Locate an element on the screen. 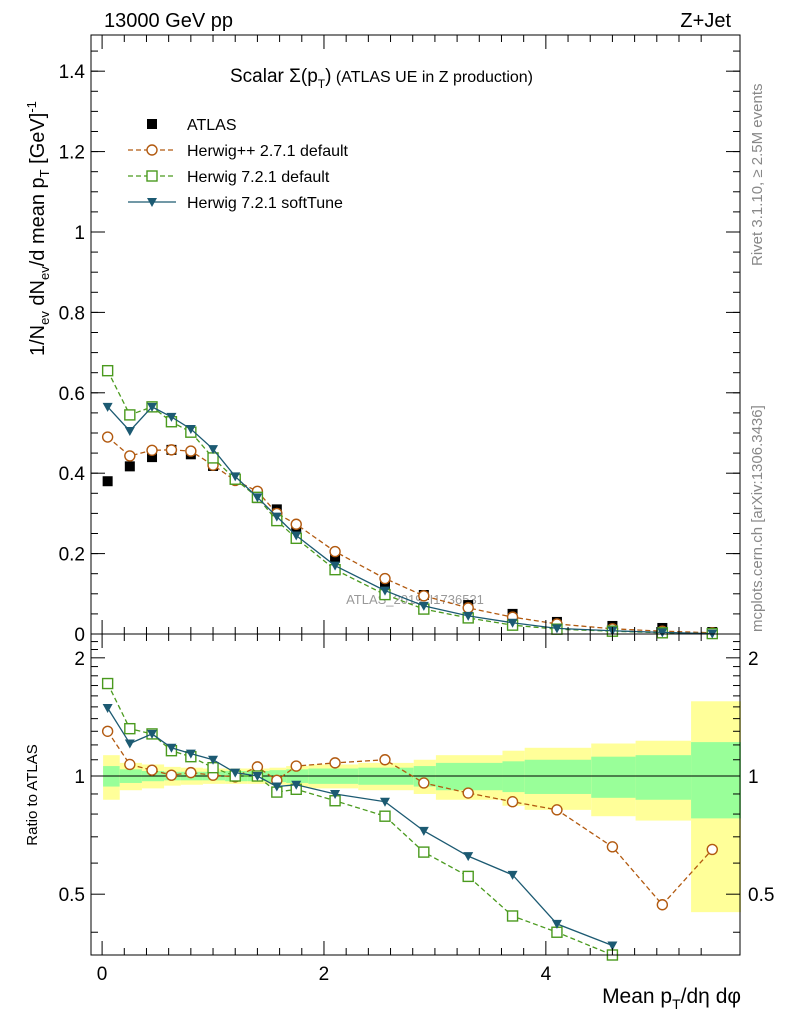  ratio-y-tick-label: 1 is located at coordinates (79, 777).